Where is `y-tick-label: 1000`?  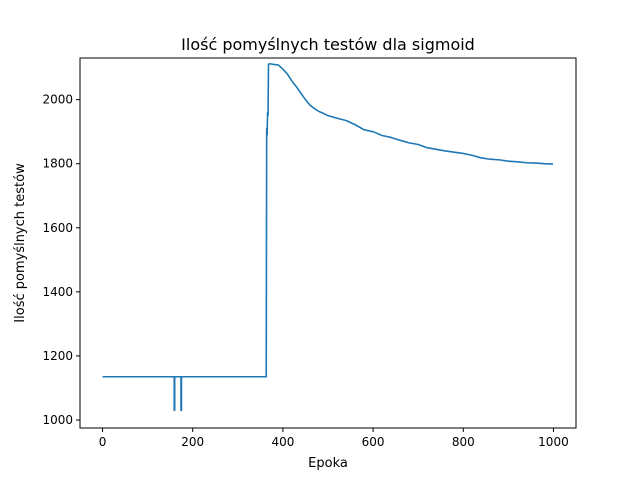
y-tick-label: 1000 is located at coordinates (57, 420).